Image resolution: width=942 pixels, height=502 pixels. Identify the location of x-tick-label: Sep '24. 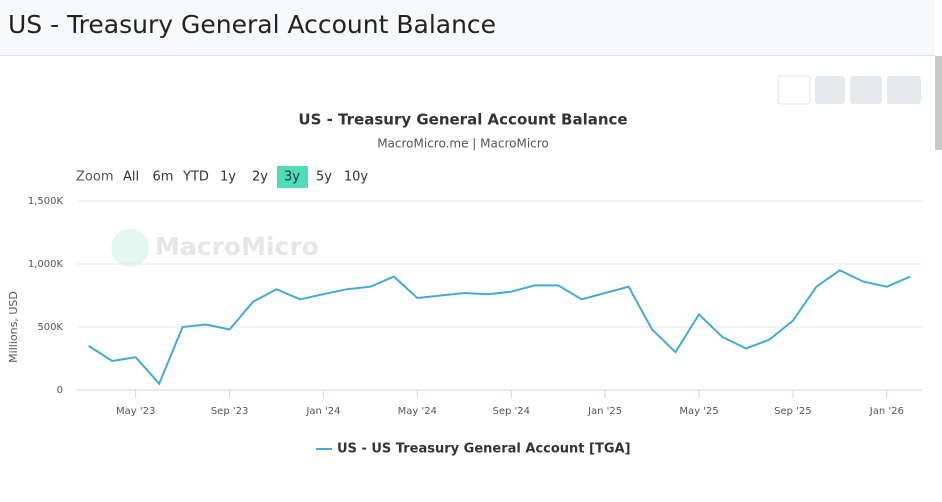
(511, 411).